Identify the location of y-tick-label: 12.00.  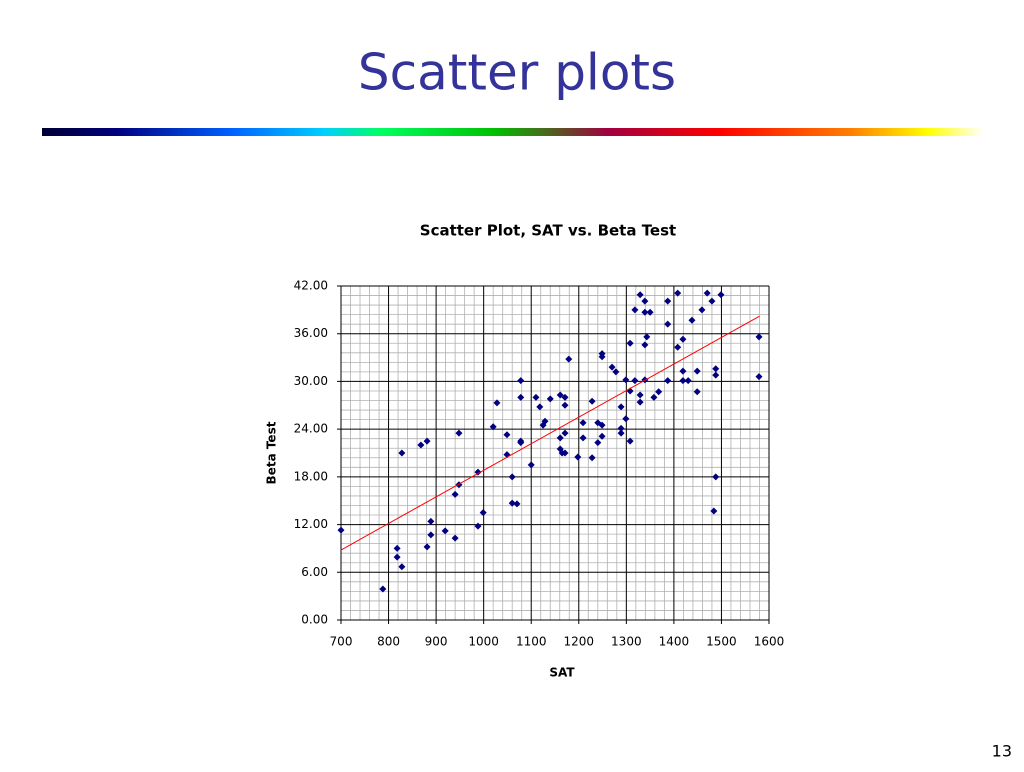
(311, 524).